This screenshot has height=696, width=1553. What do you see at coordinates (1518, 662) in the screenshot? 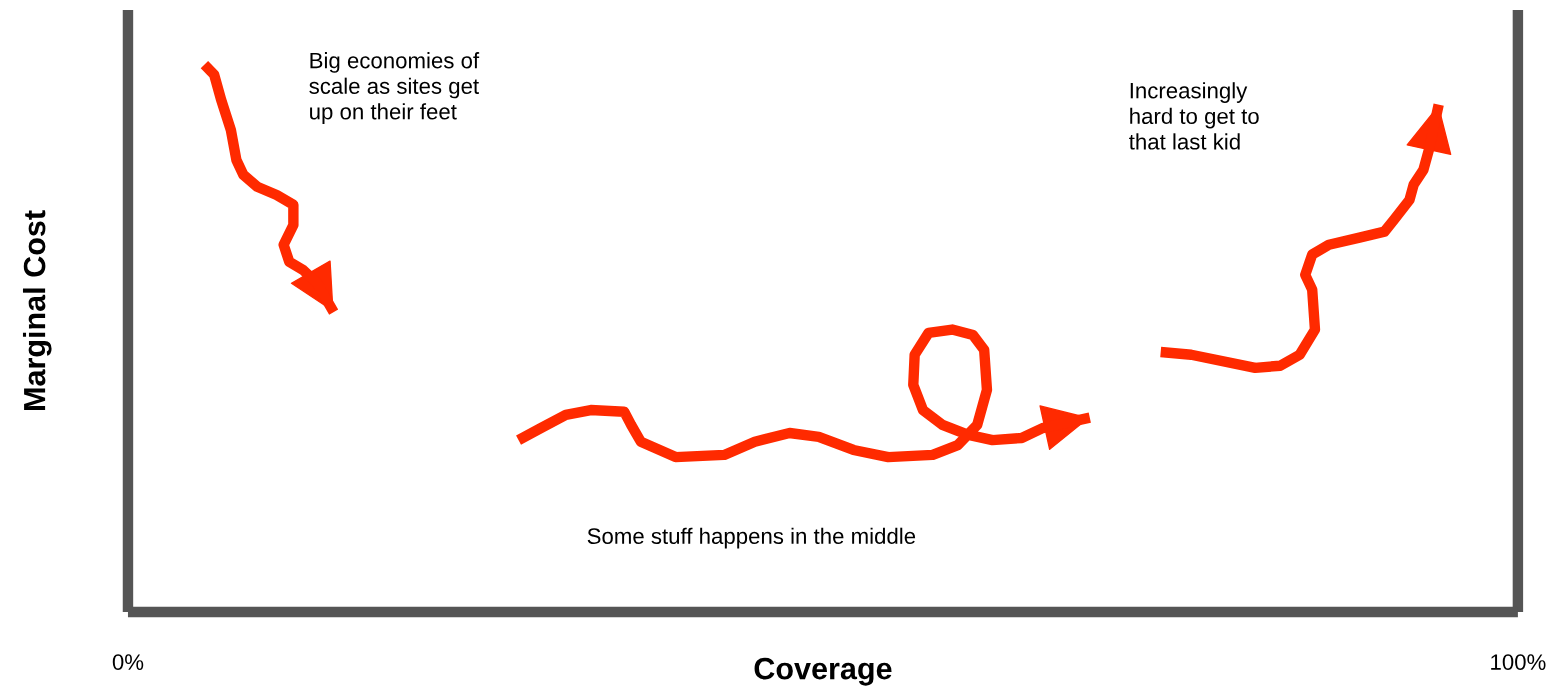
I see `x-tick-label: 100%` at bounding box center [1518, 662].